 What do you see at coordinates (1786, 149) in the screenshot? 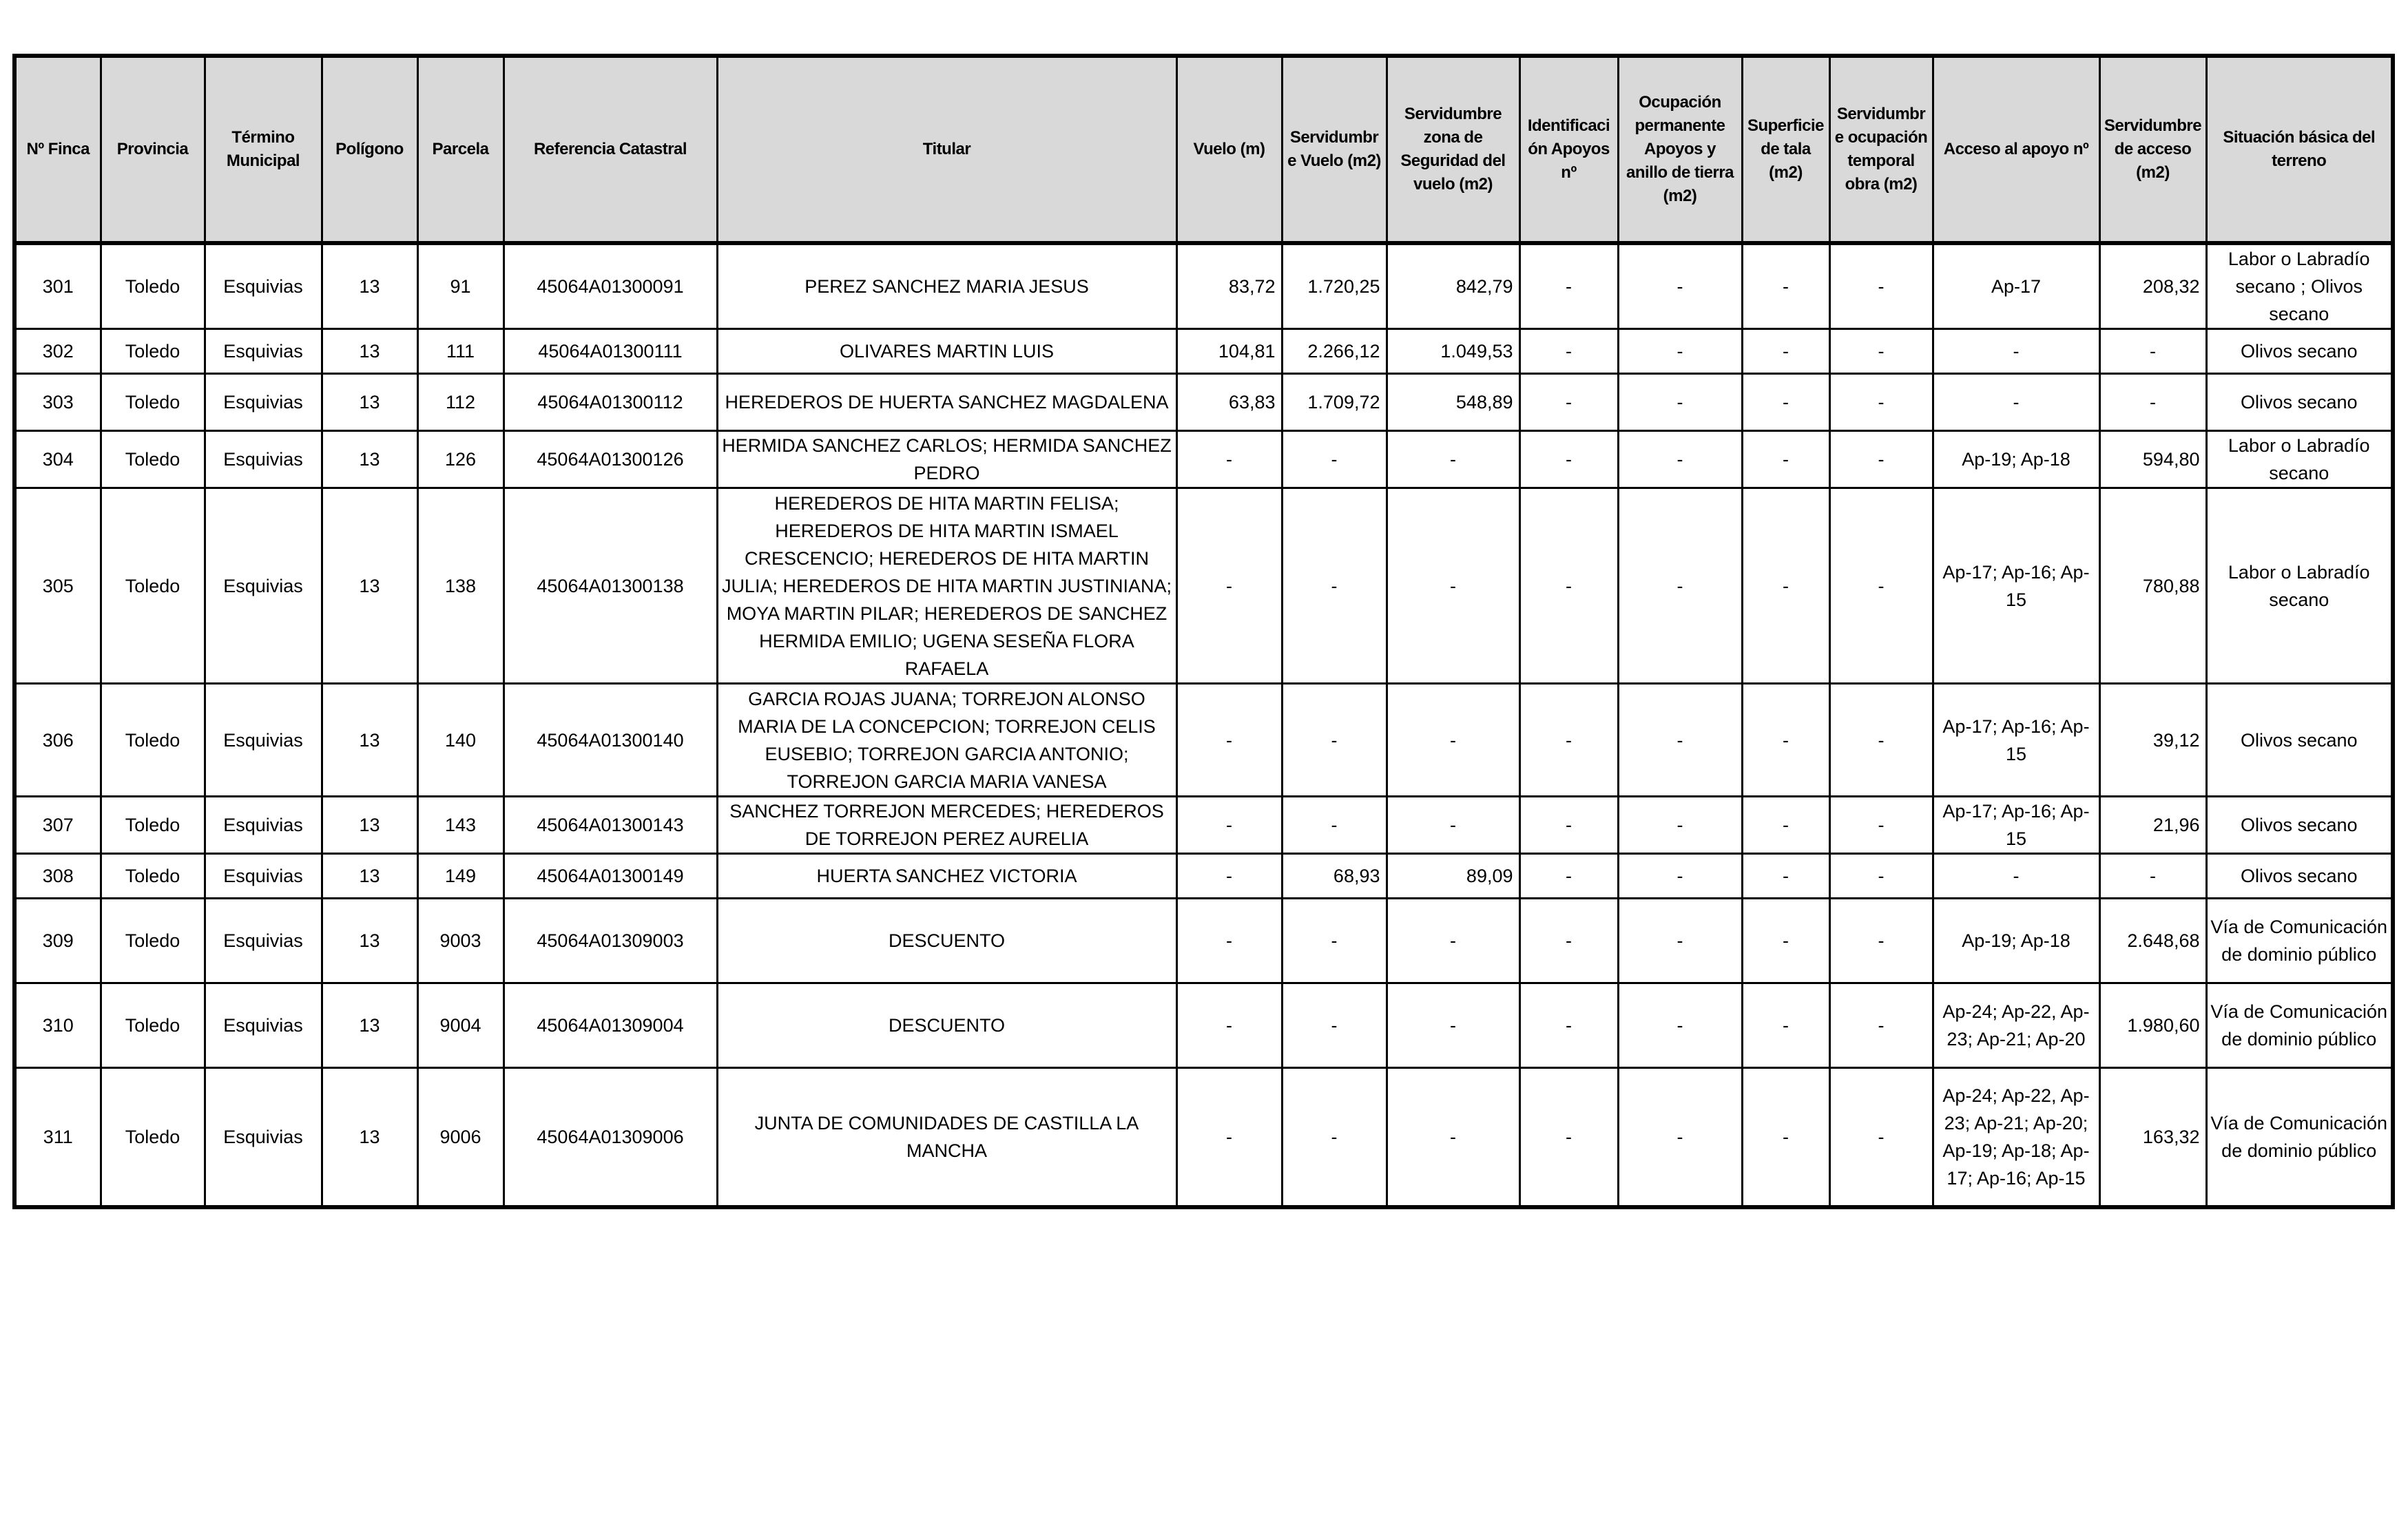
I see `header-superficie-tala: Superficie de tala (m2)` at bounding box center [1786, 149].